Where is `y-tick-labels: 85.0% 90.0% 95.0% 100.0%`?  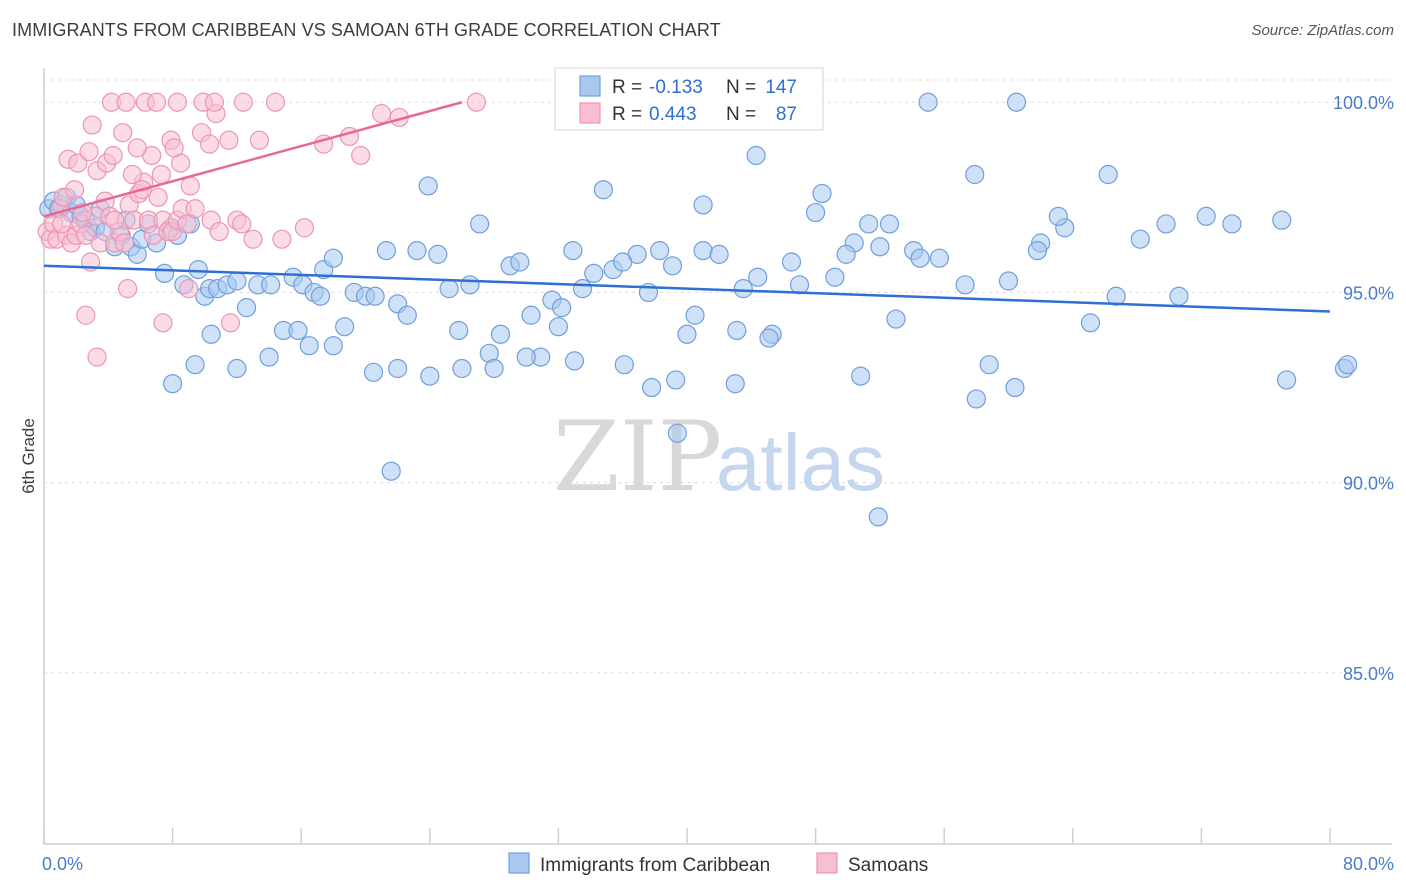 y-tick-labels: 85.0% 90.0% 95.0% 100.0% is located at coordinates (1363, 388).